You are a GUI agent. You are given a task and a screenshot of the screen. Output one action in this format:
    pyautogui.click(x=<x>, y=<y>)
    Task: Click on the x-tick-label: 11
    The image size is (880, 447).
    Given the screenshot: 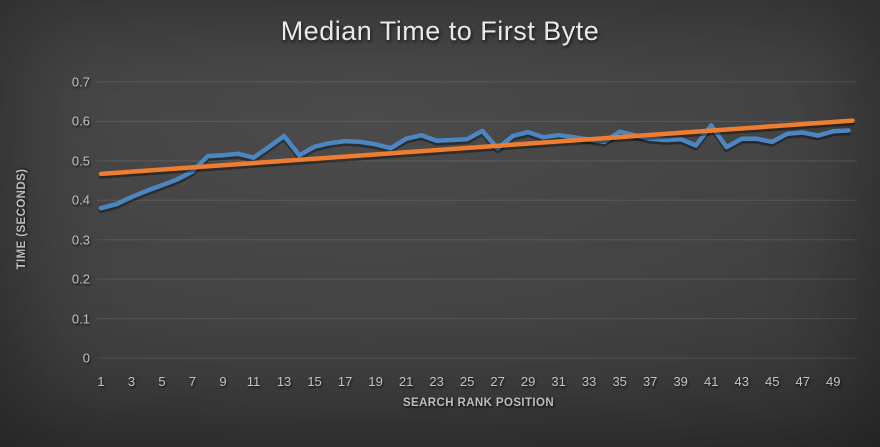 What is the action you would take?
    pyautogui.click(x=253, y=381)
    